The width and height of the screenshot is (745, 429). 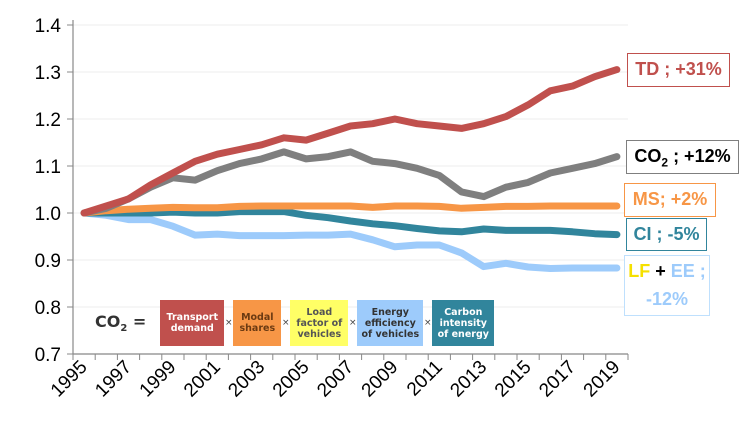 What do you see at coordinates (158, 379) in the screenshot?
I see `x-tick-label: 1999` at bounding box center [158, 379].